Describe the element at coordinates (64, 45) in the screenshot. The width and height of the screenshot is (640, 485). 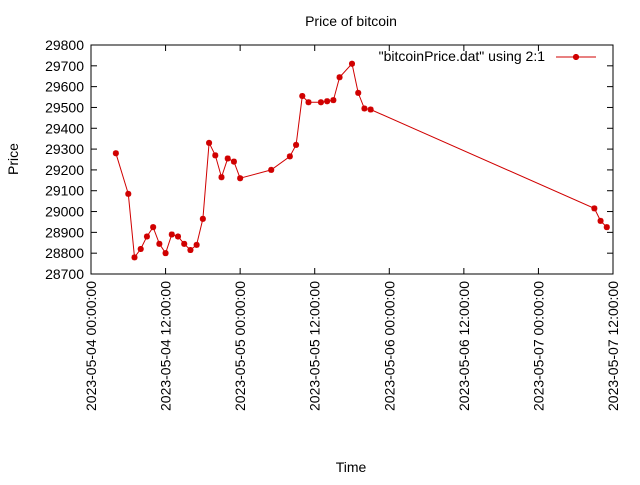
I see `y-tick-label: 29800` at that location.